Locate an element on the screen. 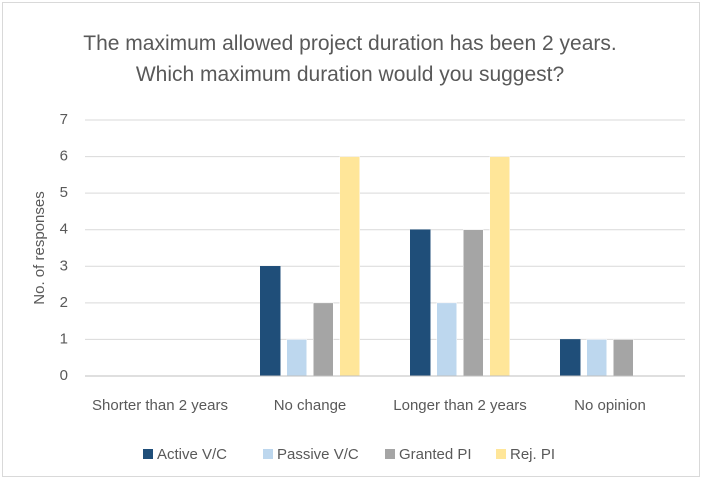 Image resolution: width=704 pixels, height=481 pixels. y-tick-label: 7 is located at coordinates (64, 119).